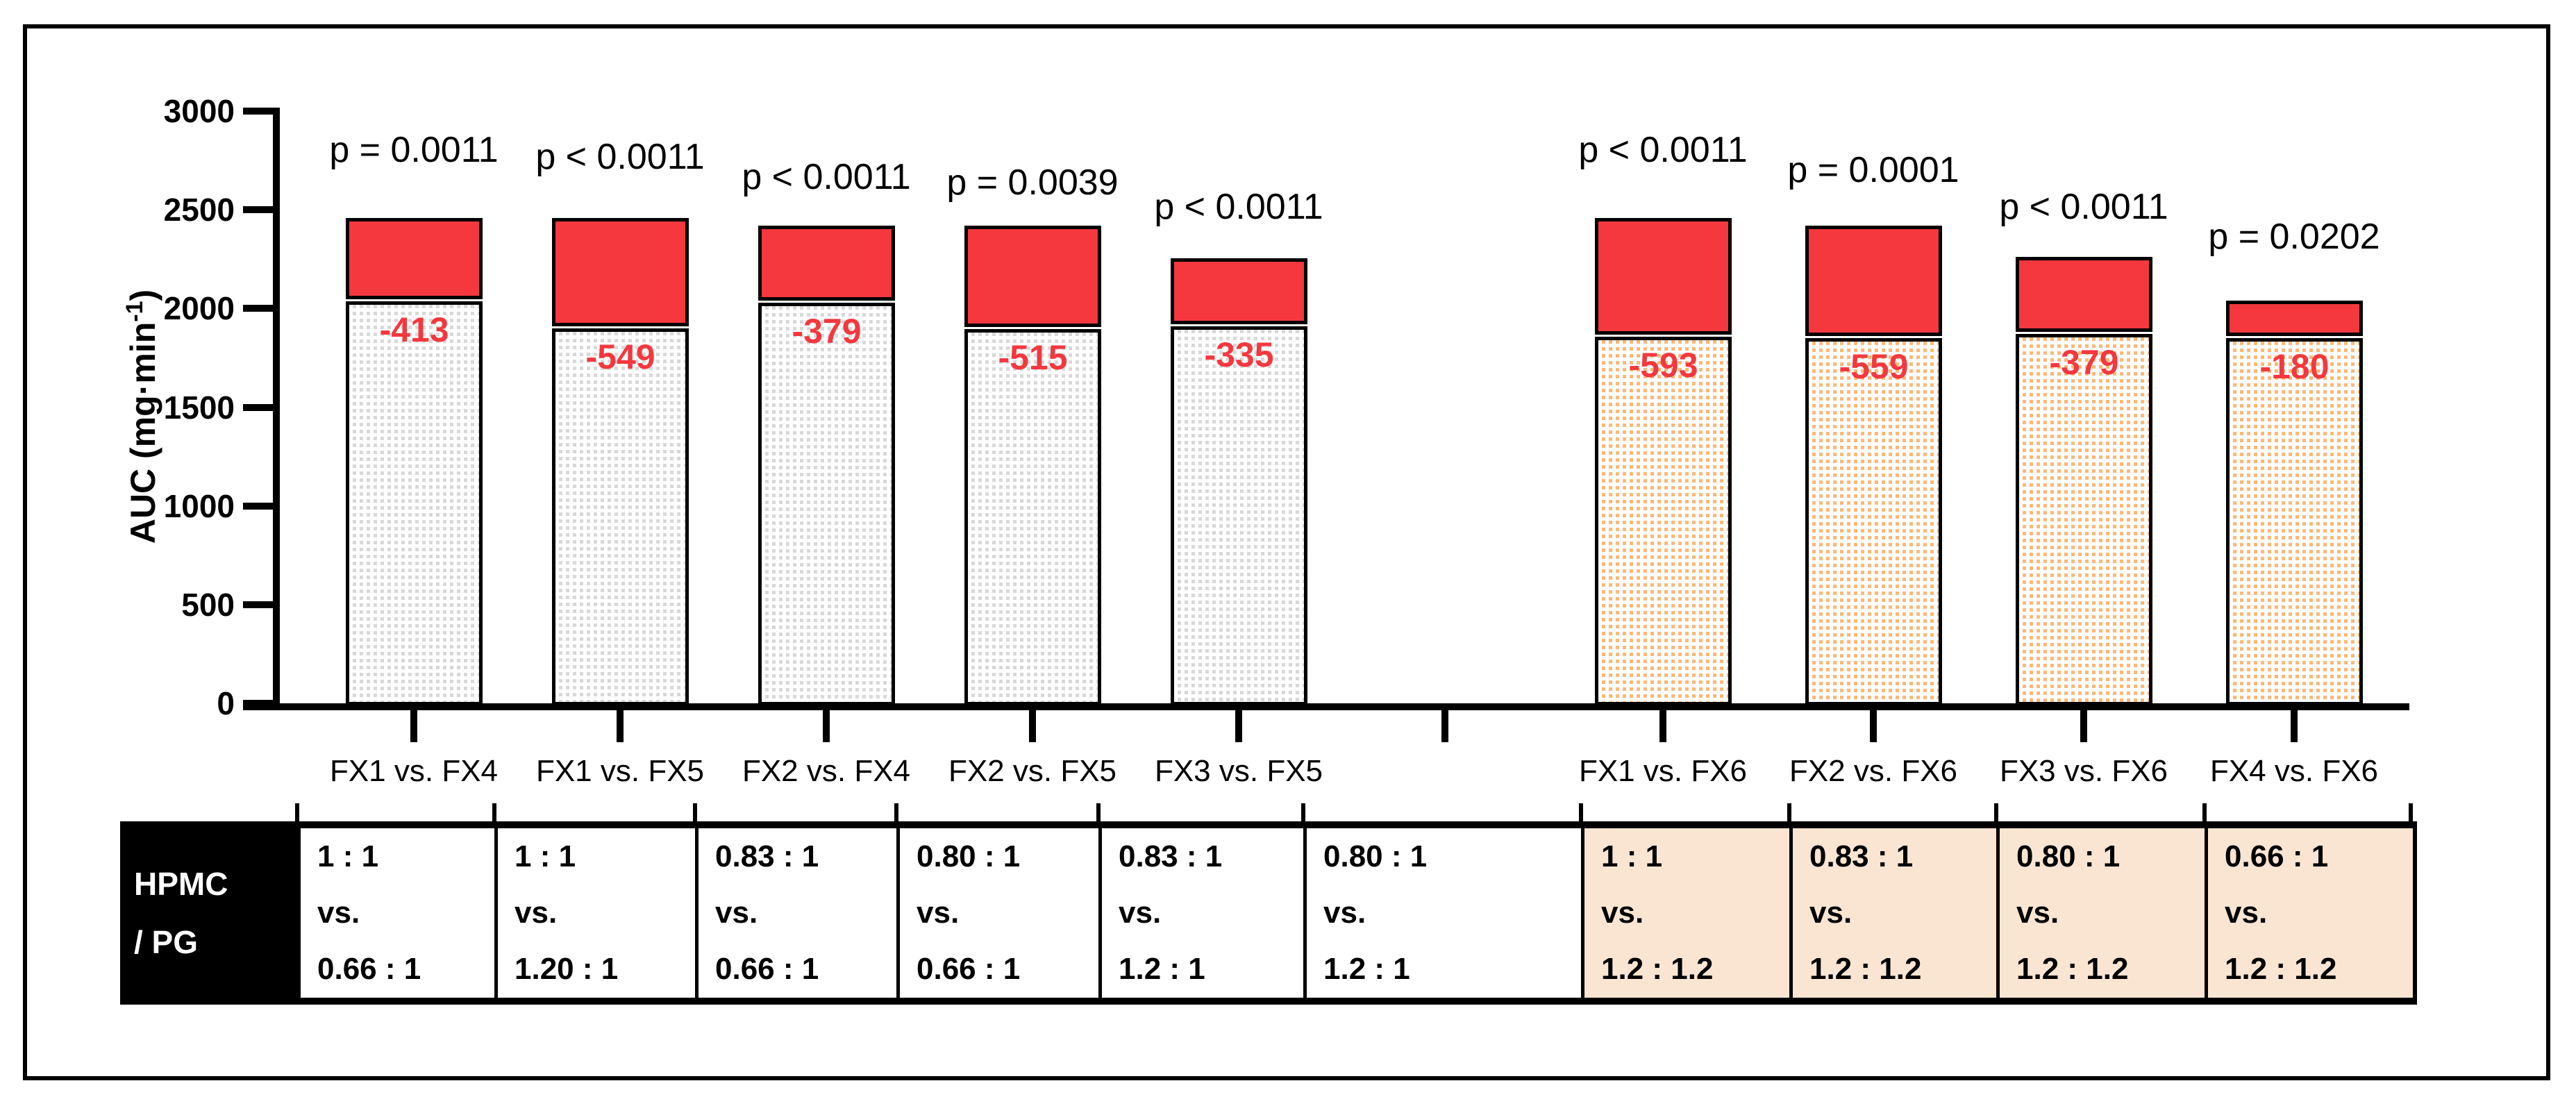 This screenshot has width=2576, height=1106. Describe the element at coordinates (199, 308) in the screenshot. I see `y-axis-tick-label: 2000` at that location.